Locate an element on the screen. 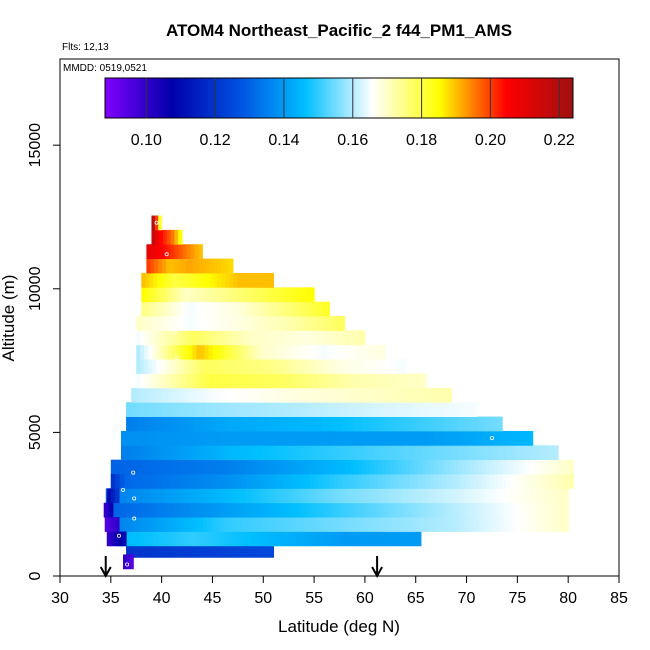  colorbar: 0.10 0.12 0.14 0.16 0.18 0.20 0.22 is located at coordinates (339, 113).